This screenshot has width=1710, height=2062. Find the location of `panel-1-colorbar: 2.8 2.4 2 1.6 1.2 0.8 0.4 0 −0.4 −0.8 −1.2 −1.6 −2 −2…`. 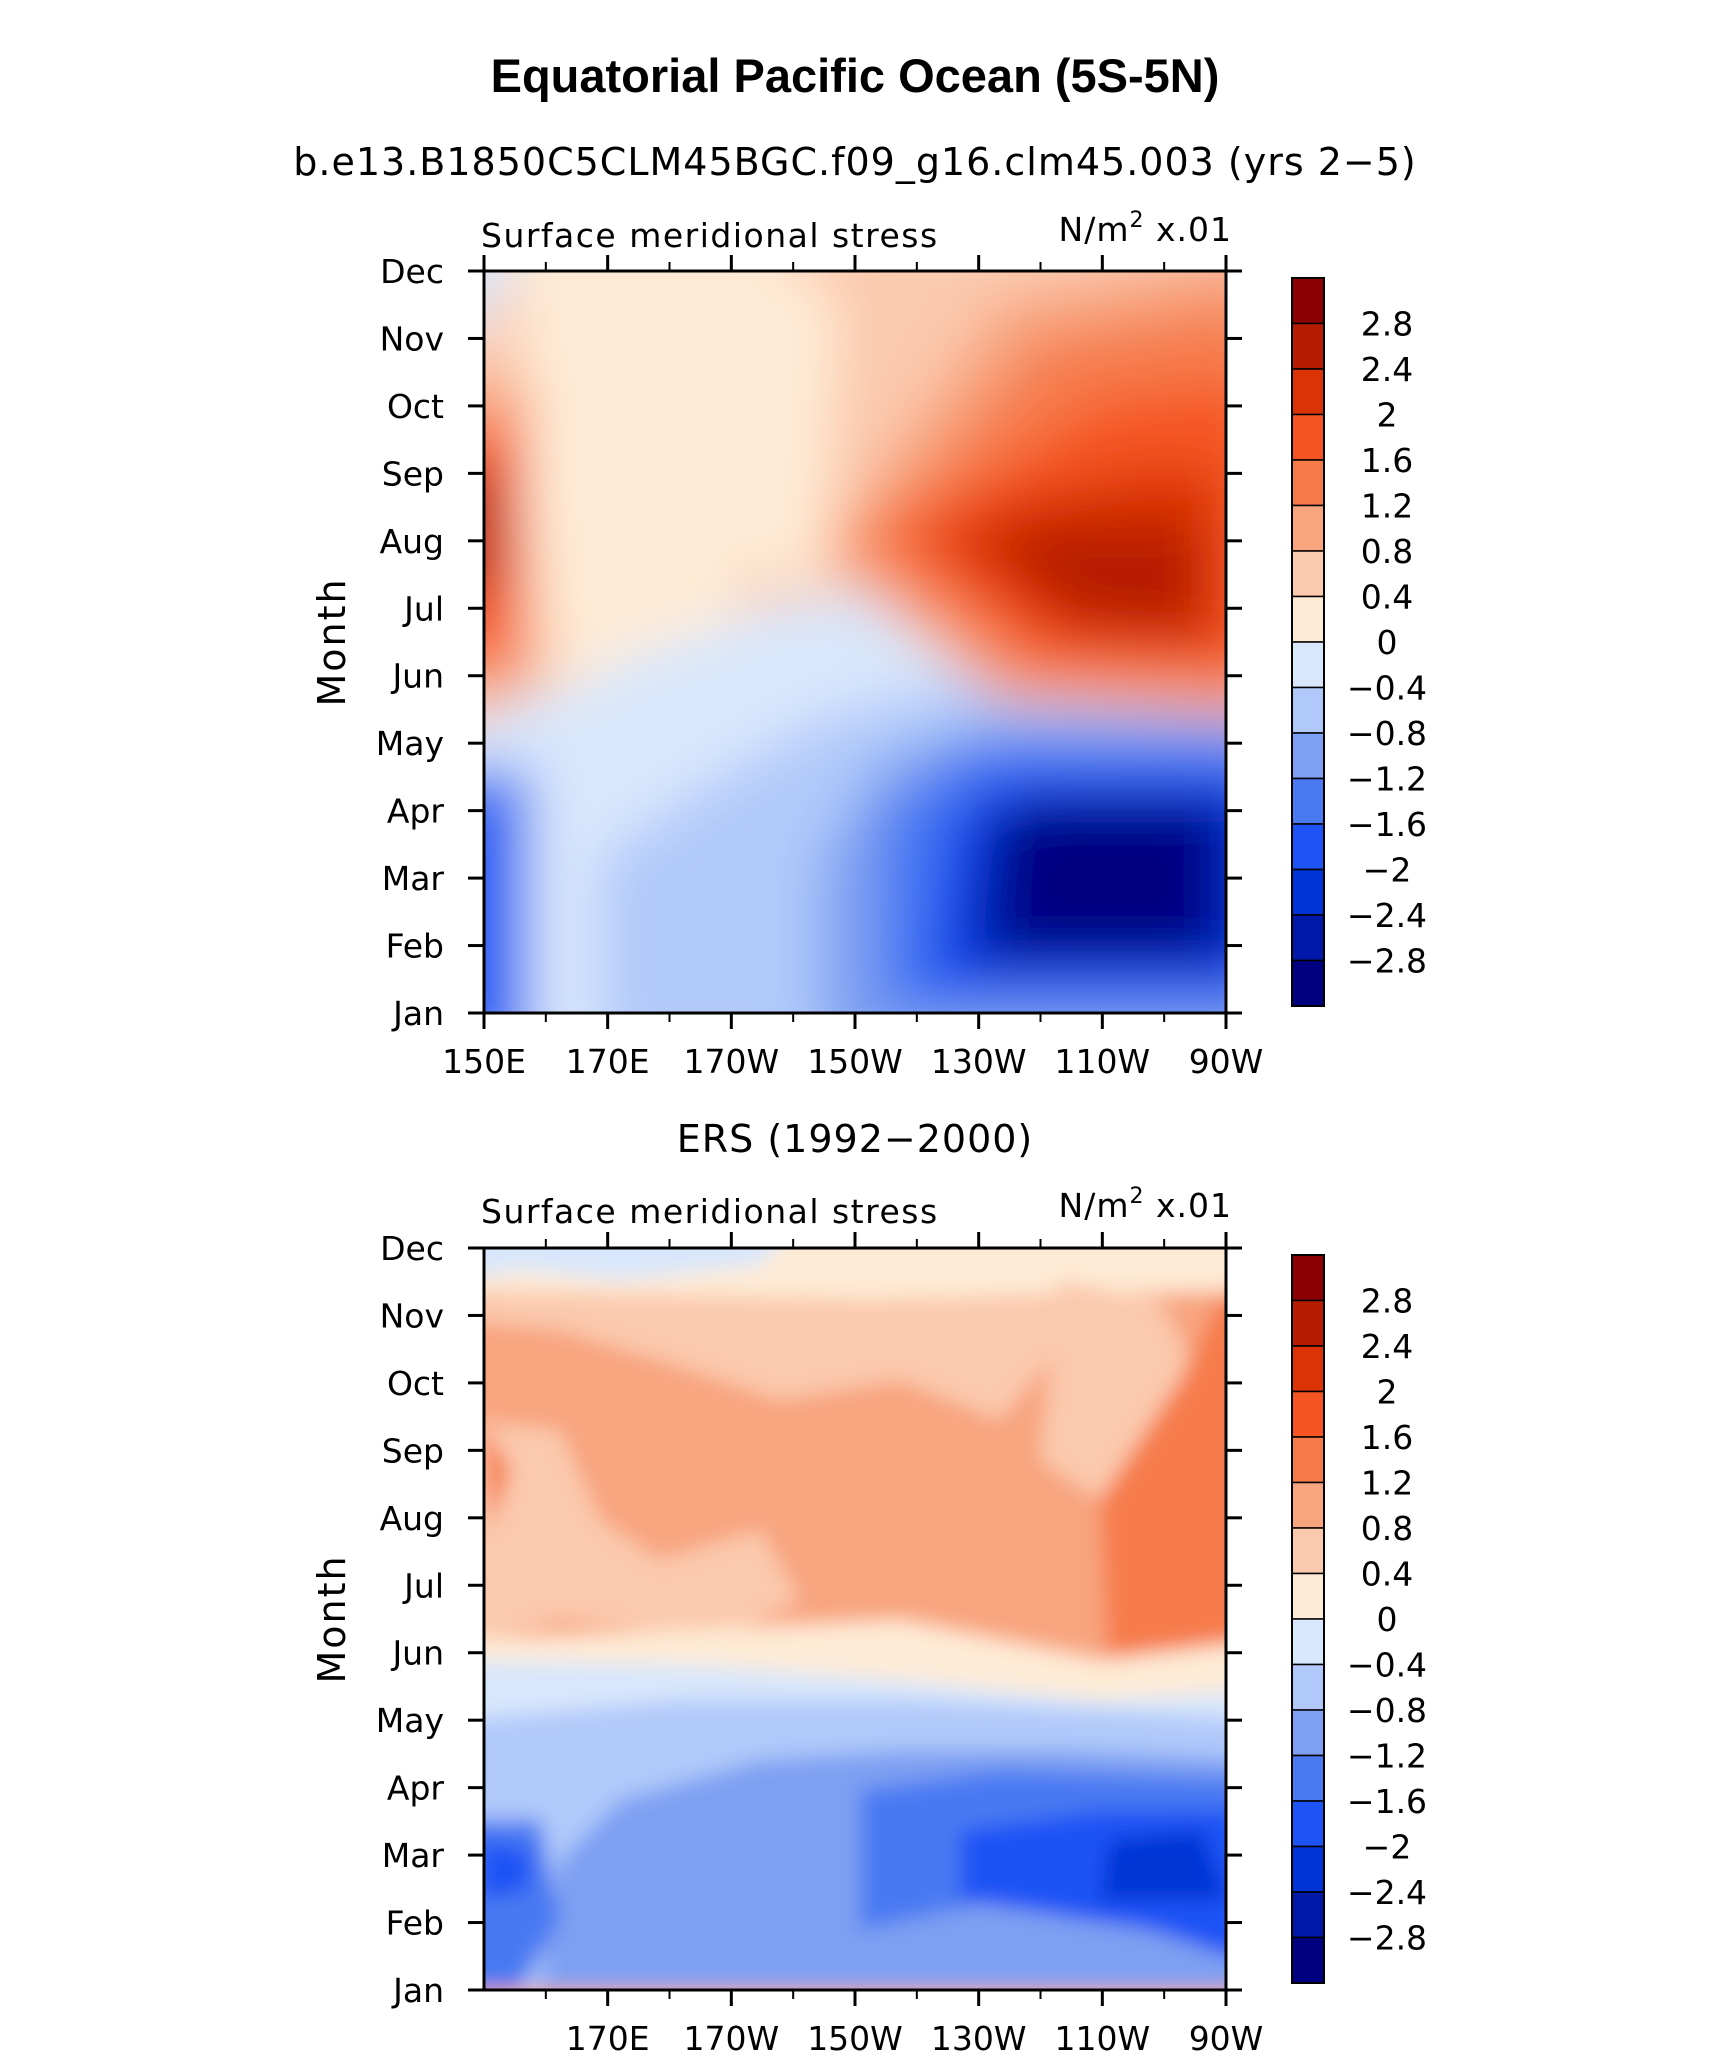

panel-1-colorbar: 2.8 2.4 2 1.6 1.2 0.8 0.4 0 −0.4 −0.8 −1.2 −1.6 −2 −2… is located at coordinates (1359, 642).